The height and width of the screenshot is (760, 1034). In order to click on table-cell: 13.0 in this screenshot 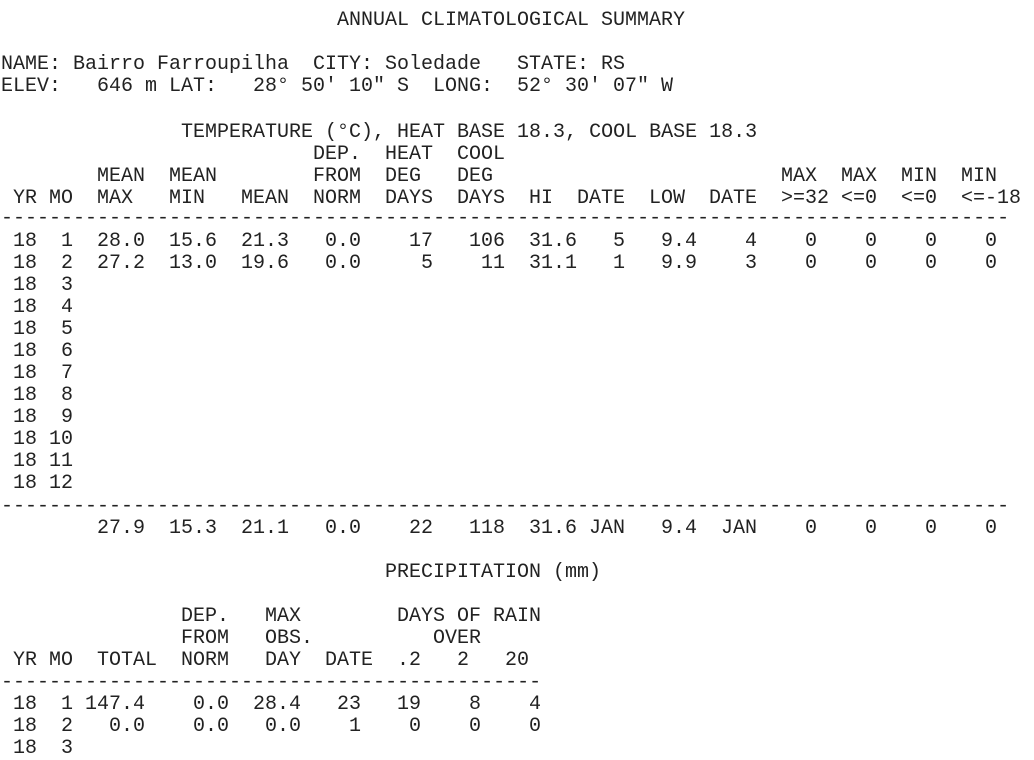, I will do `click(193, 263)`.